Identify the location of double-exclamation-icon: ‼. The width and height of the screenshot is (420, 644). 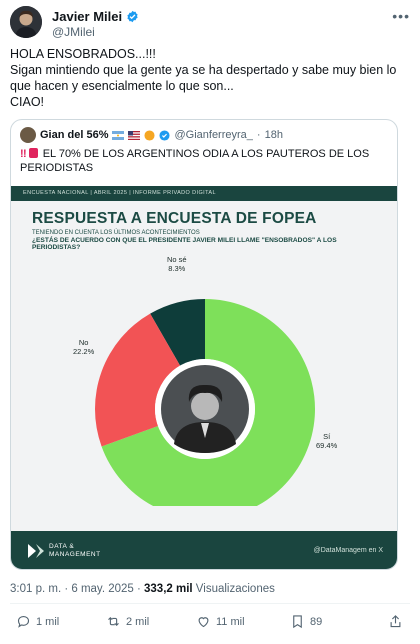
(23, 154).